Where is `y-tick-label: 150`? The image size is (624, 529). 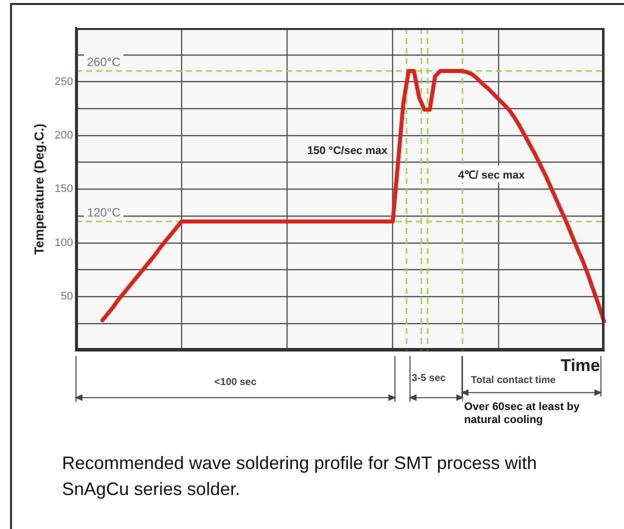
y-tick-label: 150 is located at coordinates (63, 189).